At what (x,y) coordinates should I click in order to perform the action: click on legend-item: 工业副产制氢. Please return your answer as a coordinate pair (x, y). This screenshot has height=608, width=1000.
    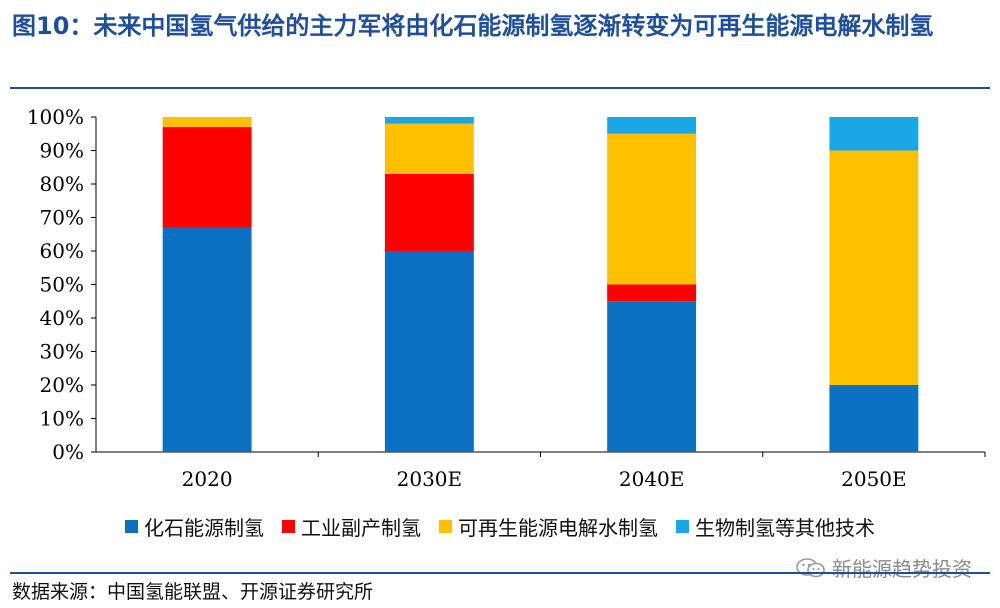
    Looking at the image, I should click on (351, 526).